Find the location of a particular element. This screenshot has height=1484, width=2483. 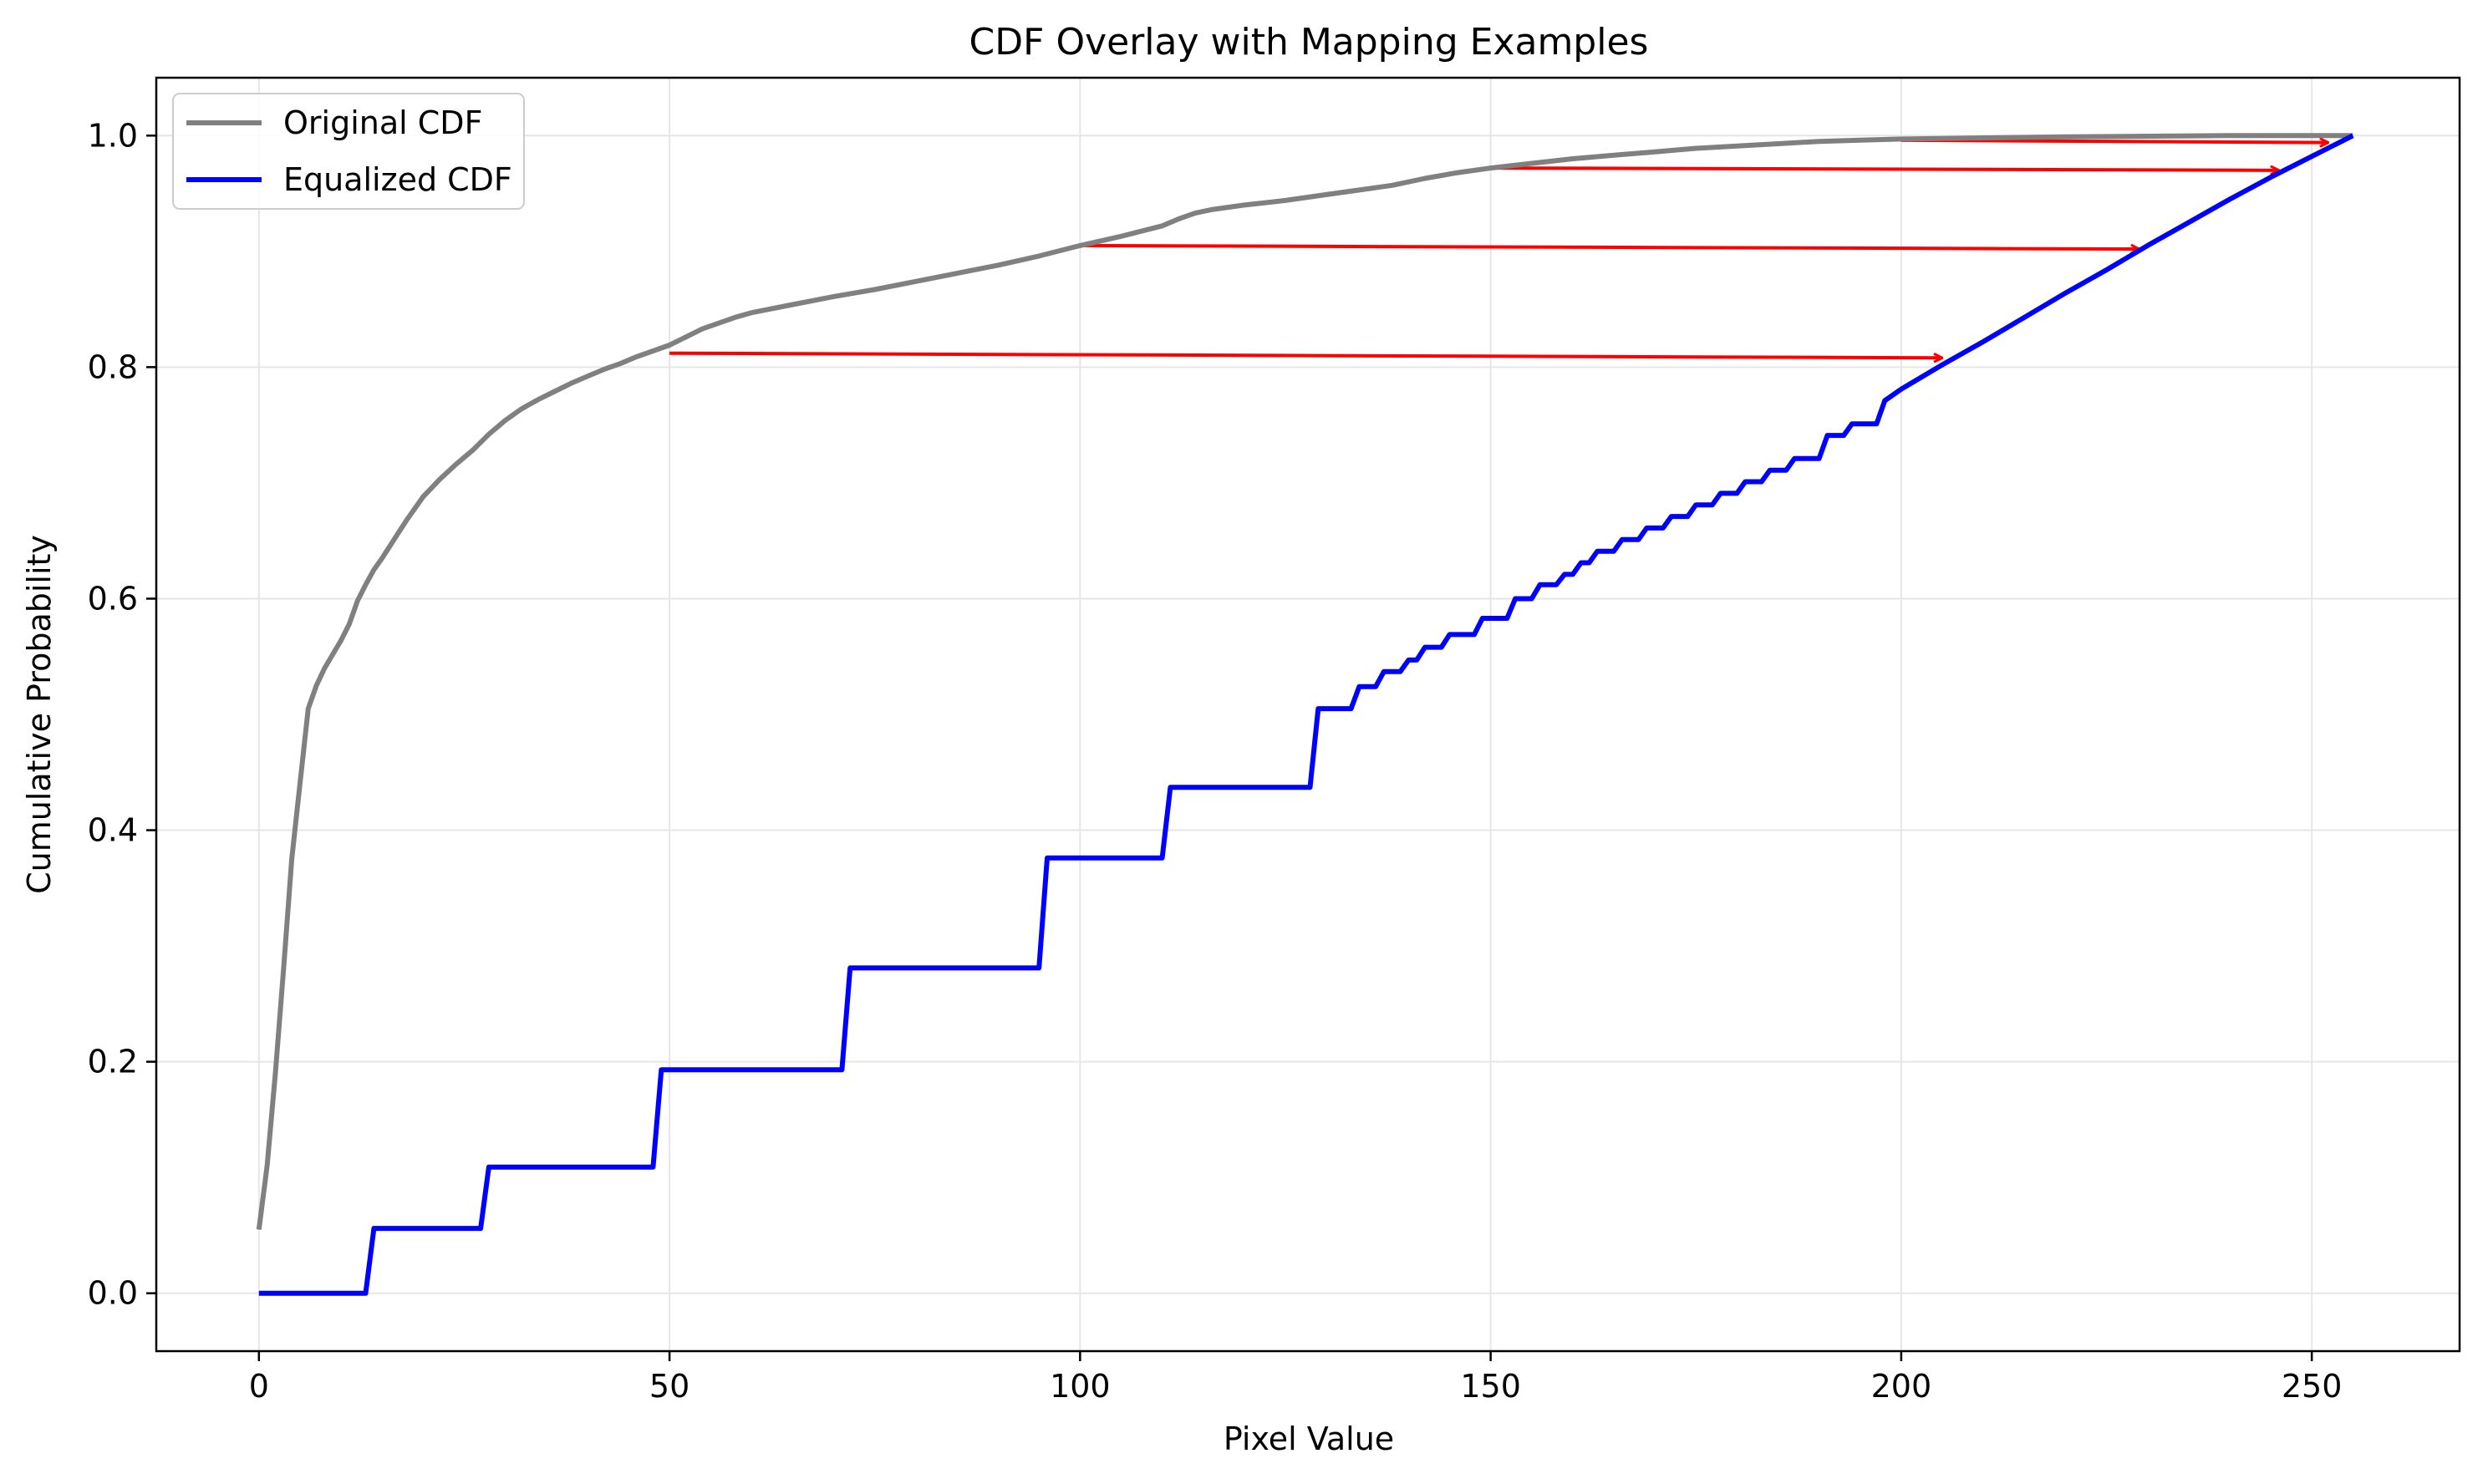

legend-label: Original CDF is located at coordinates (382, 123).